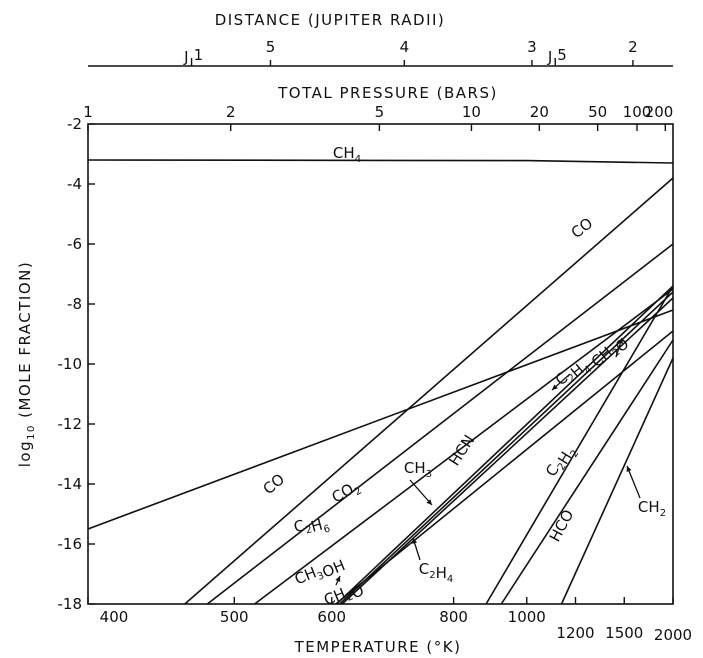  Describe the element at coordinates (633, 47) in the screenshot. I see `distance-tick-label-3: 2` at that location.